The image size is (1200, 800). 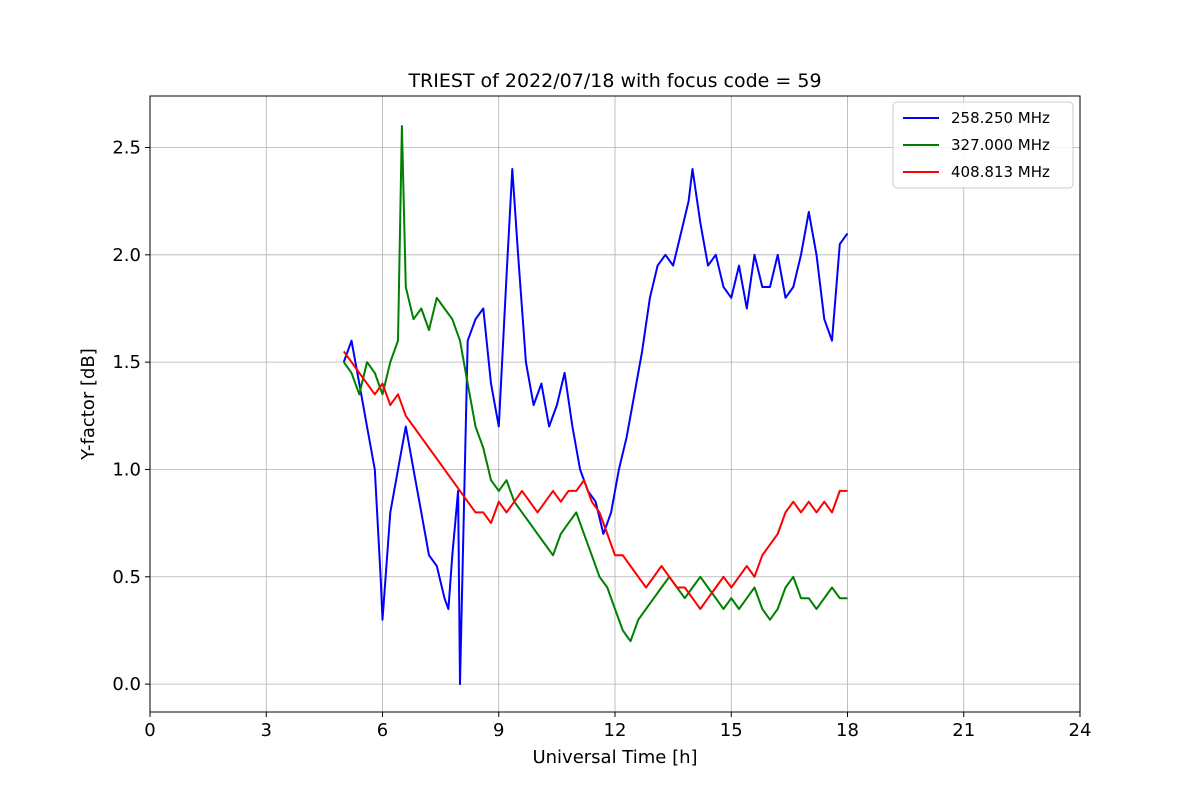 I want to click on legend-entry: 408.813 MHz, so click(x=1000, y=172).